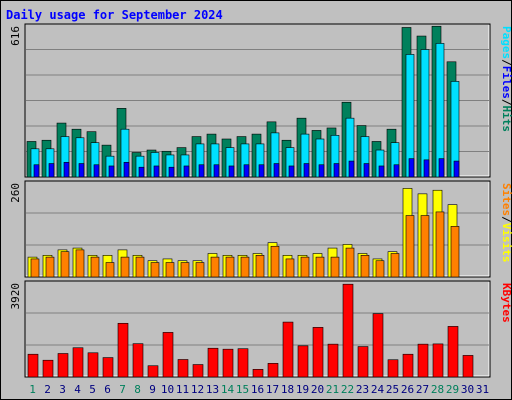 The height and width of the screenshot is (400, 512). Describe the element at coordinates (407, 389) in the screenshot. I see `x-tick-label-26: 26` at that location.